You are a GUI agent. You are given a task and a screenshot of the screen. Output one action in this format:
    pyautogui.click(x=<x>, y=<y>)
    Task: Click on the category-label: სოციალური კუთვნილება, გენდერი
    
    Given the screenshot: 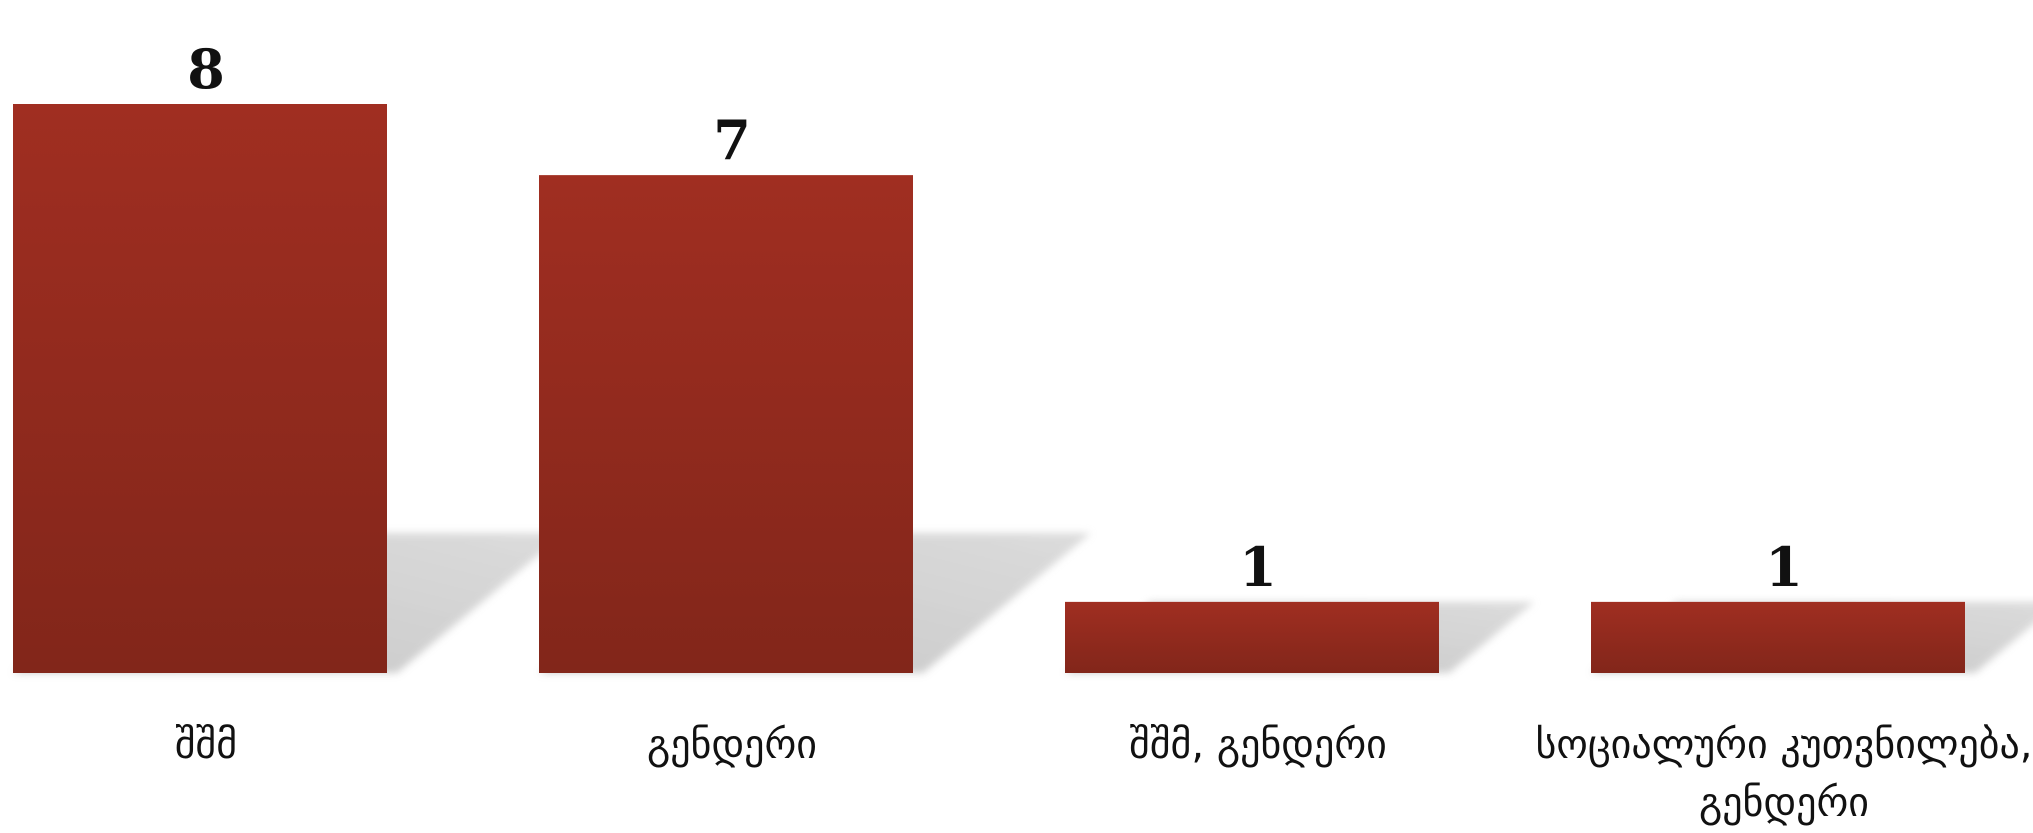 What is the action you would take?
    pyautogui.click(x=1784, y=774)
    